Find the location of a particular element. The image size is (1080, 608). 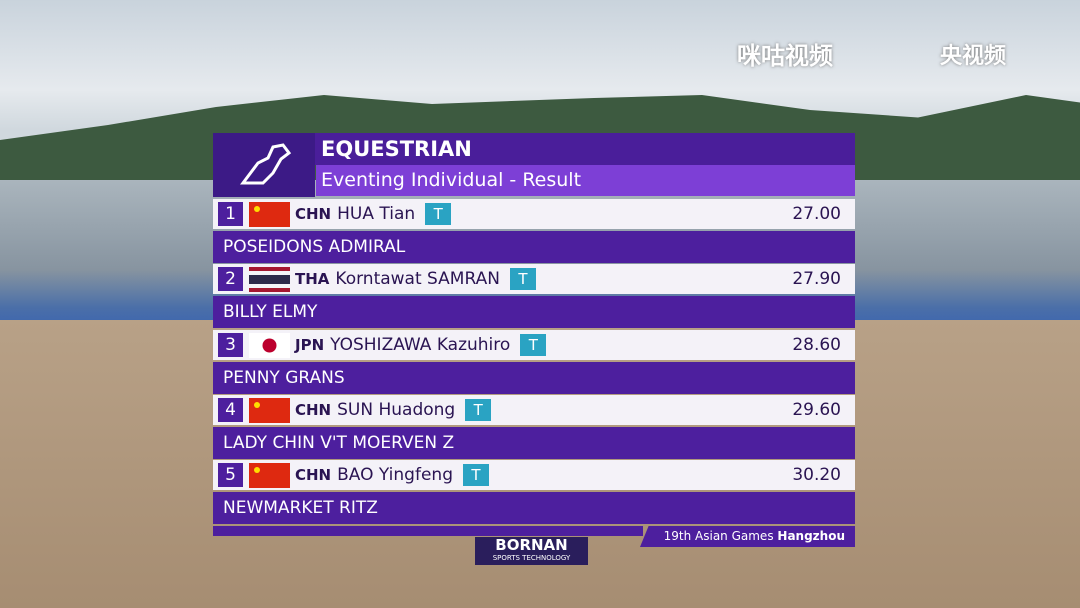

title: EQUESTRIAN is located at coordinates (585, 149).